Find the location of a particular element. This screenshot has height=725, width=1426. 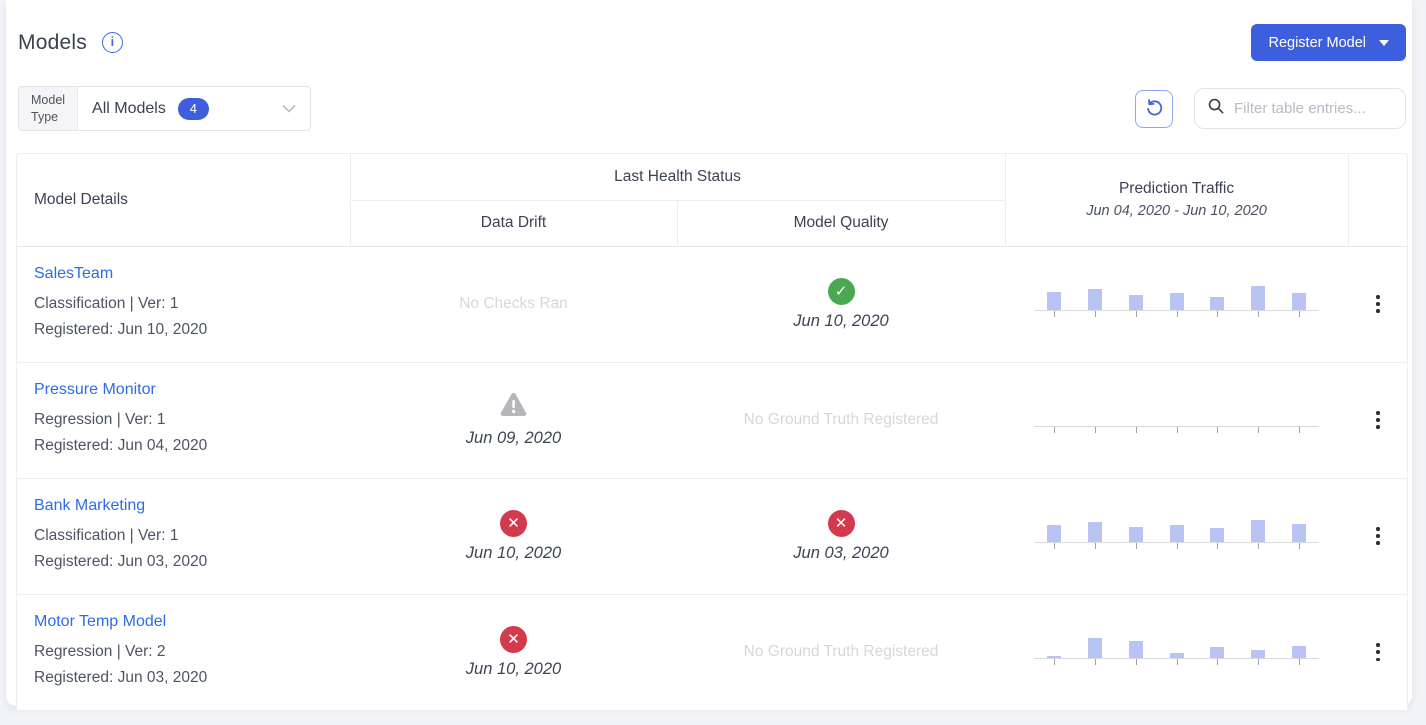

model-link: Bank Marketing is located at coordinates (90, 505).